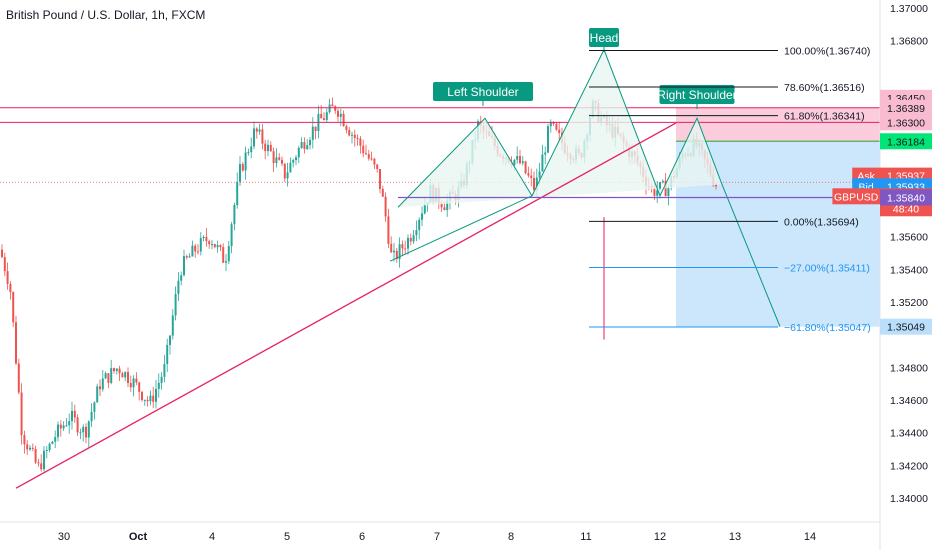  What do you see at coordinates (906, 209) in the screenshot?
I see `price-badge-countdown: 48:40` at bounding box center [906, 209].